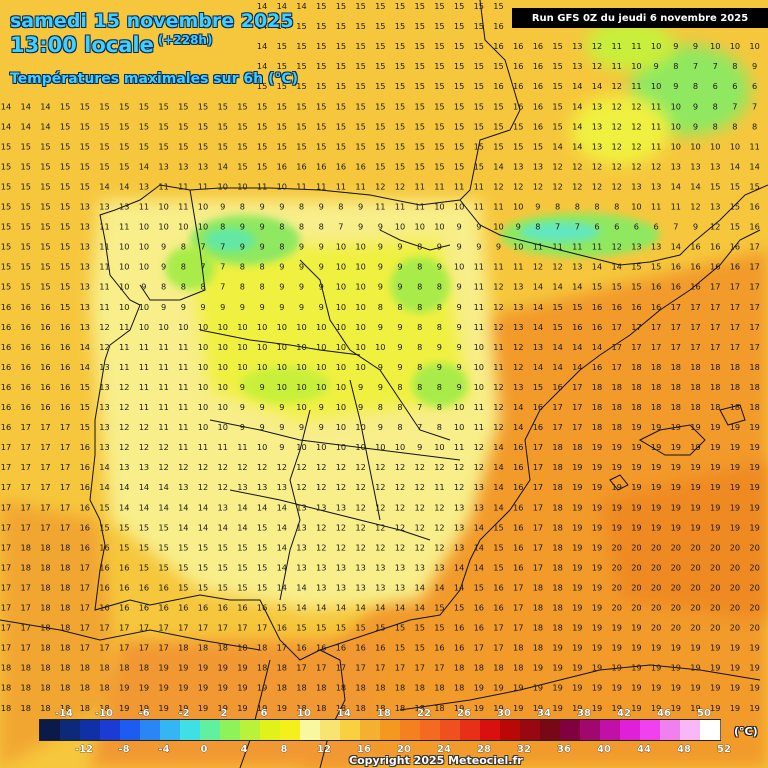 Image resolution: width=768 pixels, height=768 pixels. I want to click on grid-value: 7, so click(222, 247).